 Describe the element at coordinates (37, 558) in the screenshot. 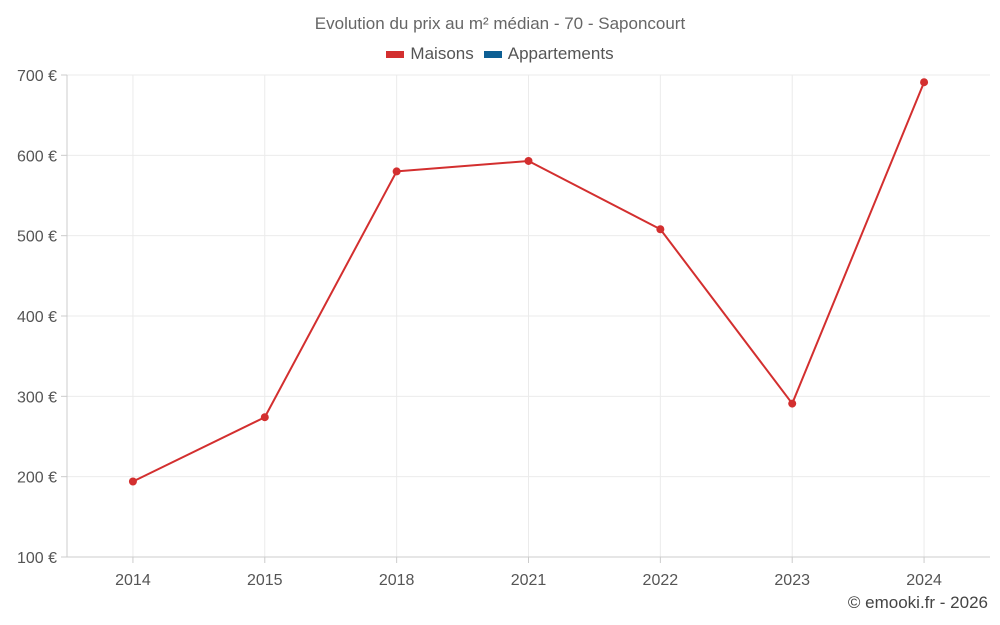

I see `y-tick-label: 100 €` at that location.